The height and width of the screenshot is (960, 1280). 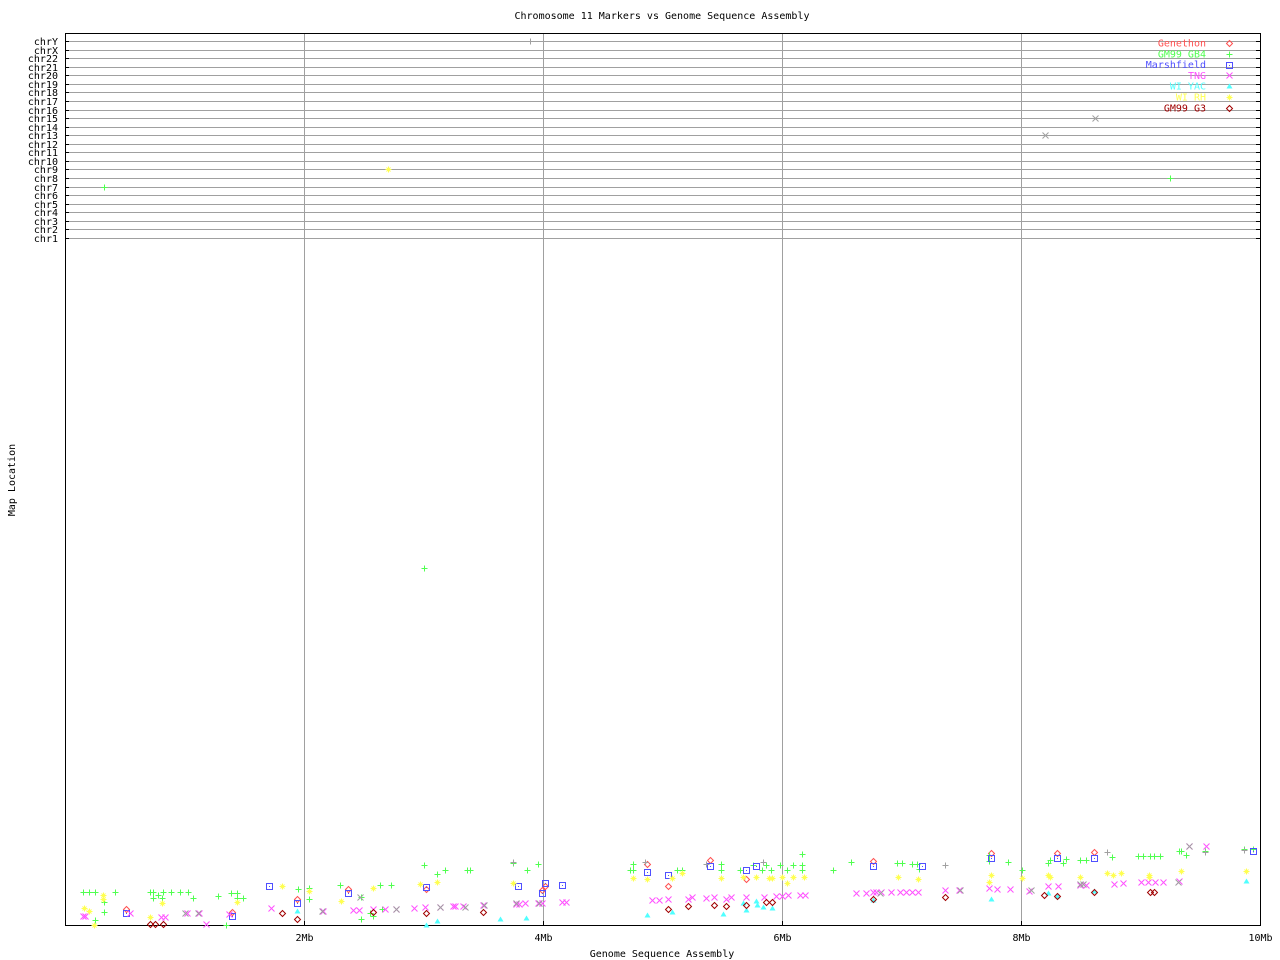 What do you see at coordinates (43, 128) in the screenshot?
I see `y-tick-label: chr14` at bounding box center [43, 128].